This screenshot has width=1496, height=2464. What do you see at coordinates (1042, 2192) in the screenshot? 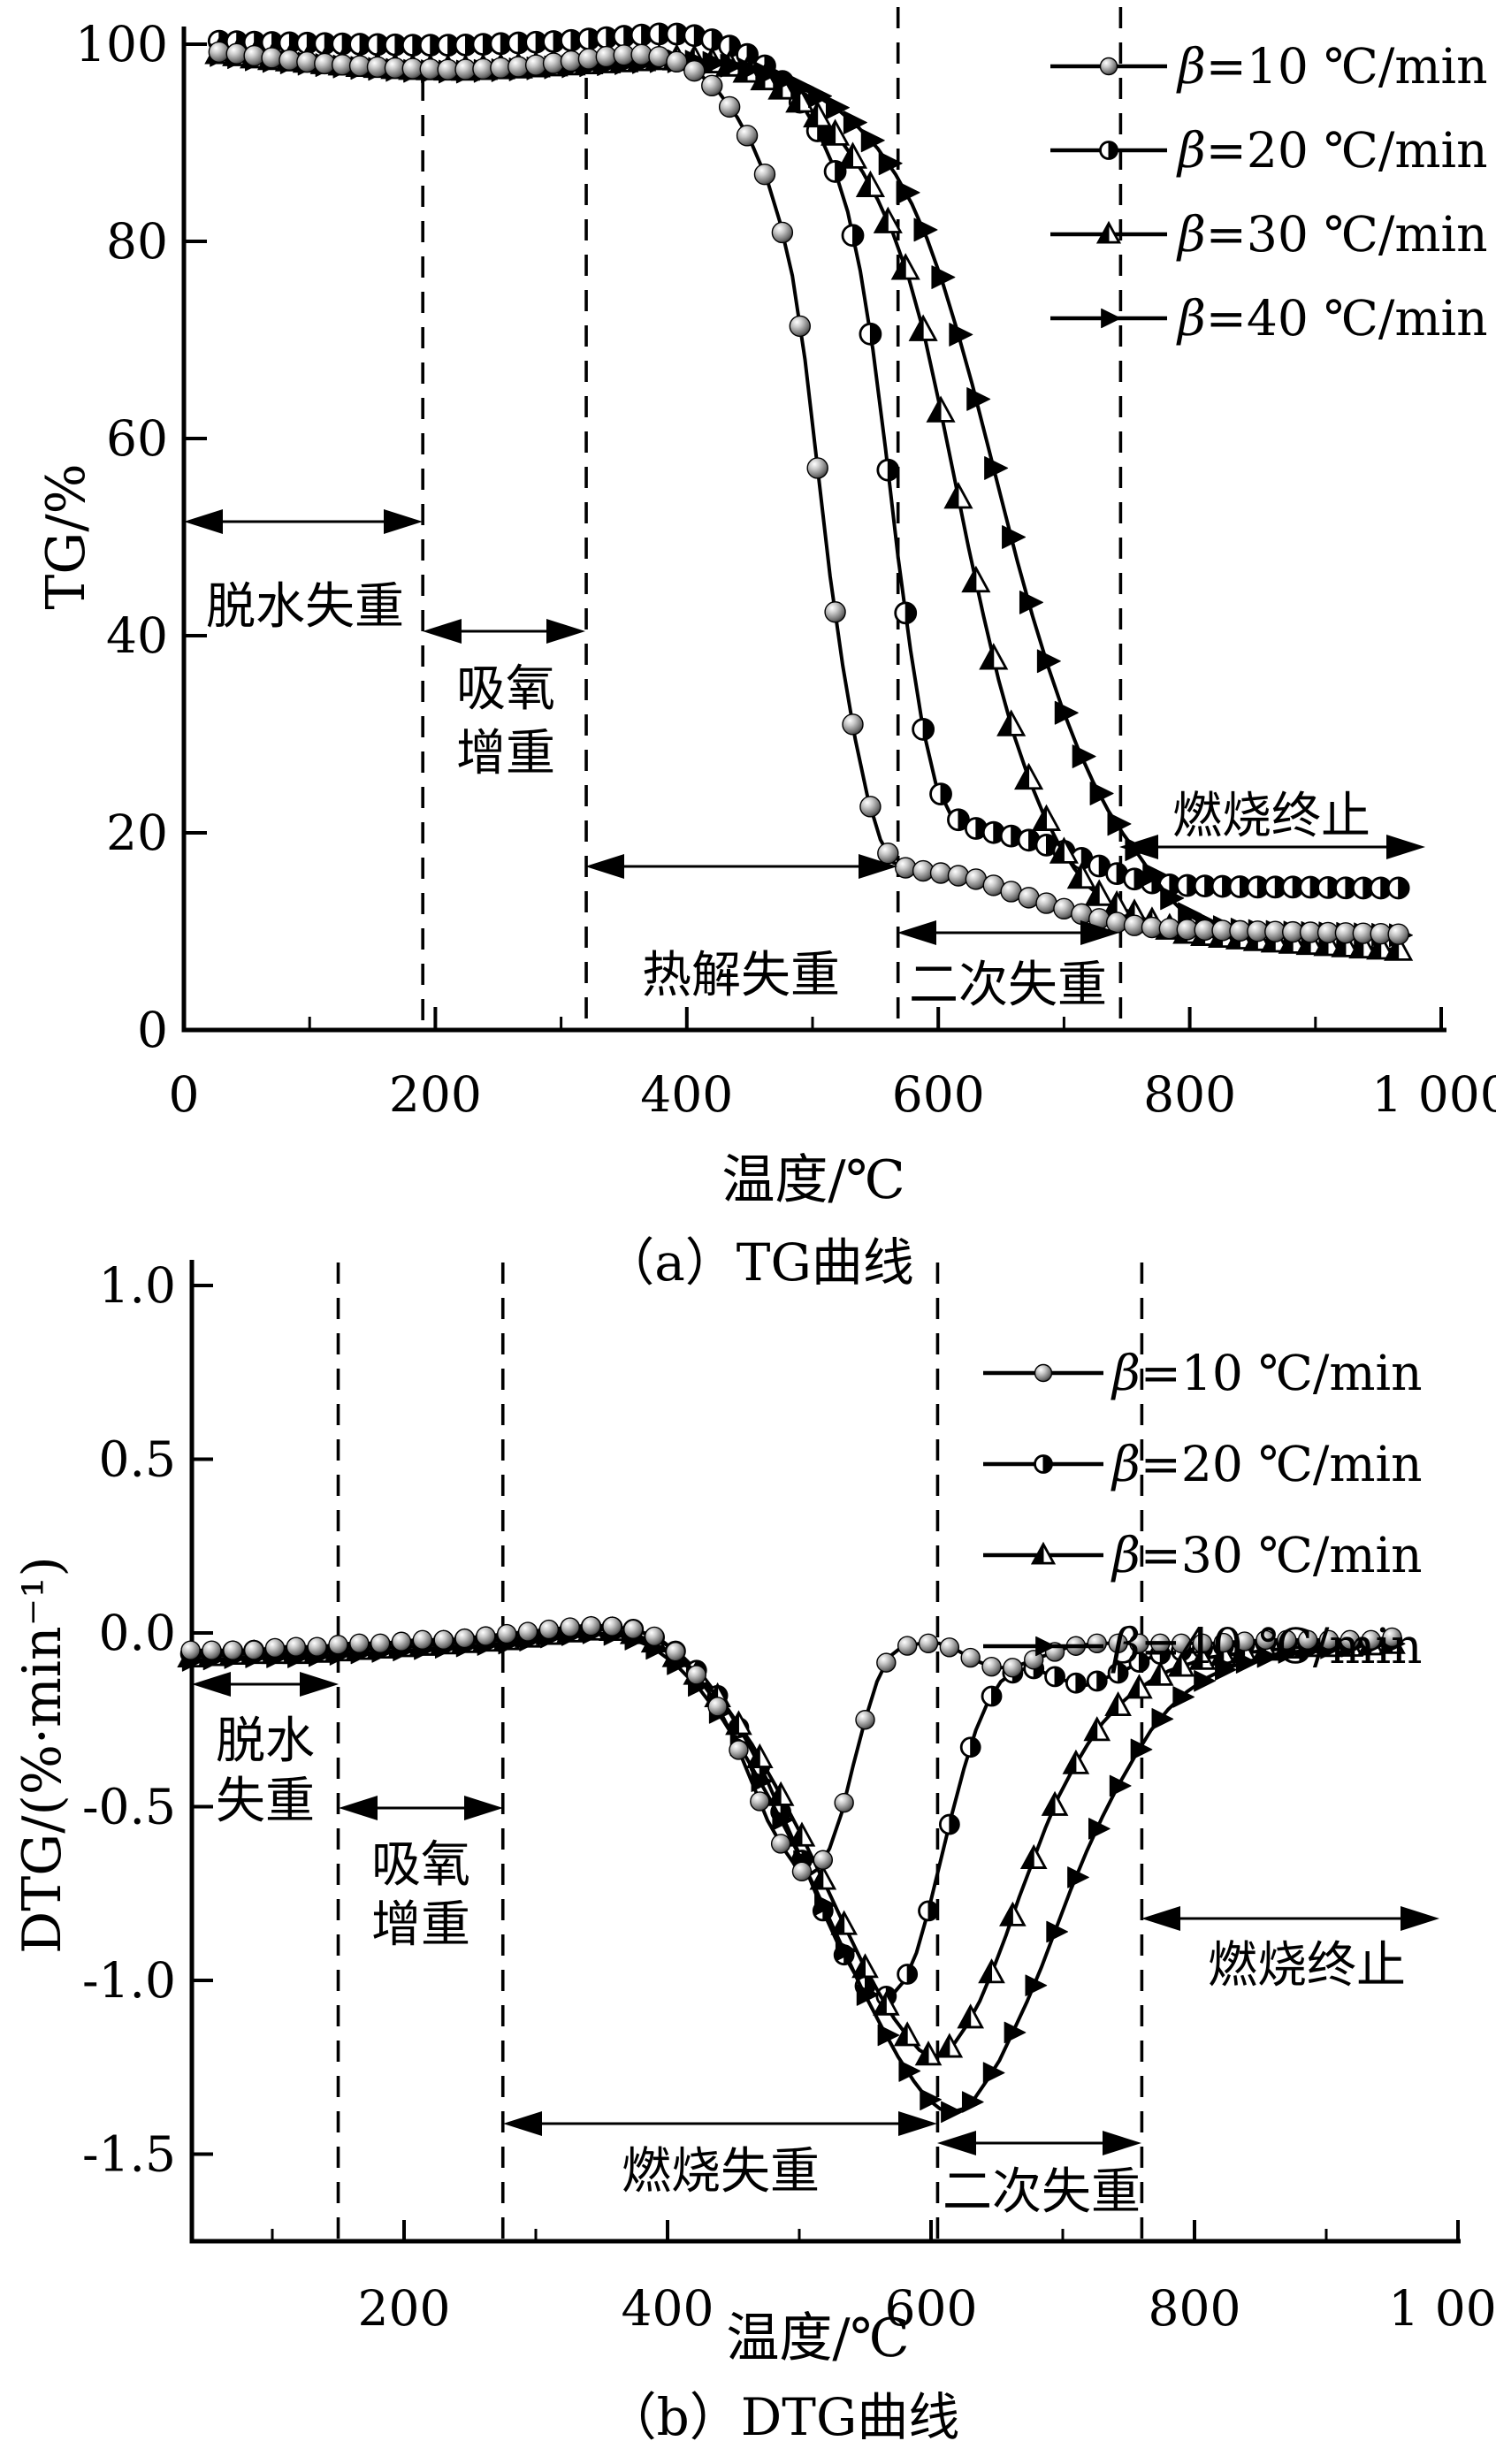
I see `dtg-annotation-text: 二次失重` at bounding box center [1042, 2192].